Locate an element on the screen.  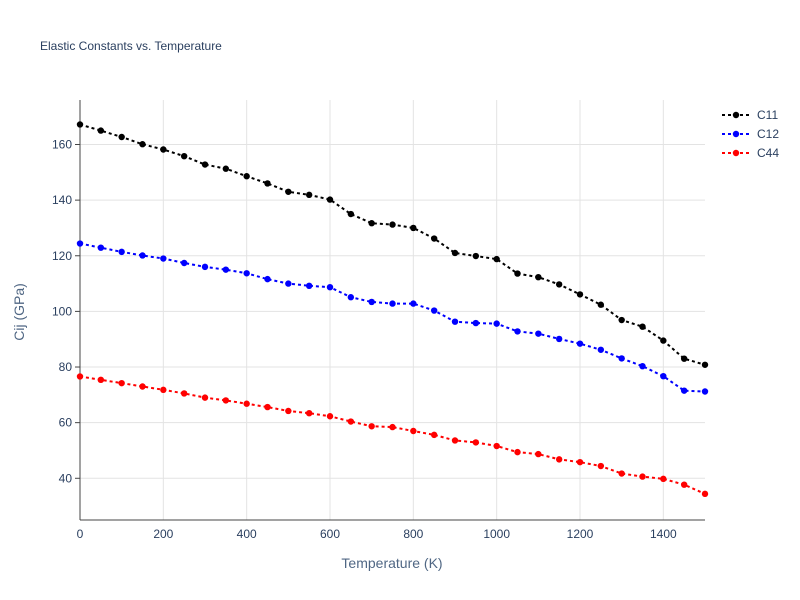
x-axis-label: Temperature (K) is located at coordinates (391, 563).